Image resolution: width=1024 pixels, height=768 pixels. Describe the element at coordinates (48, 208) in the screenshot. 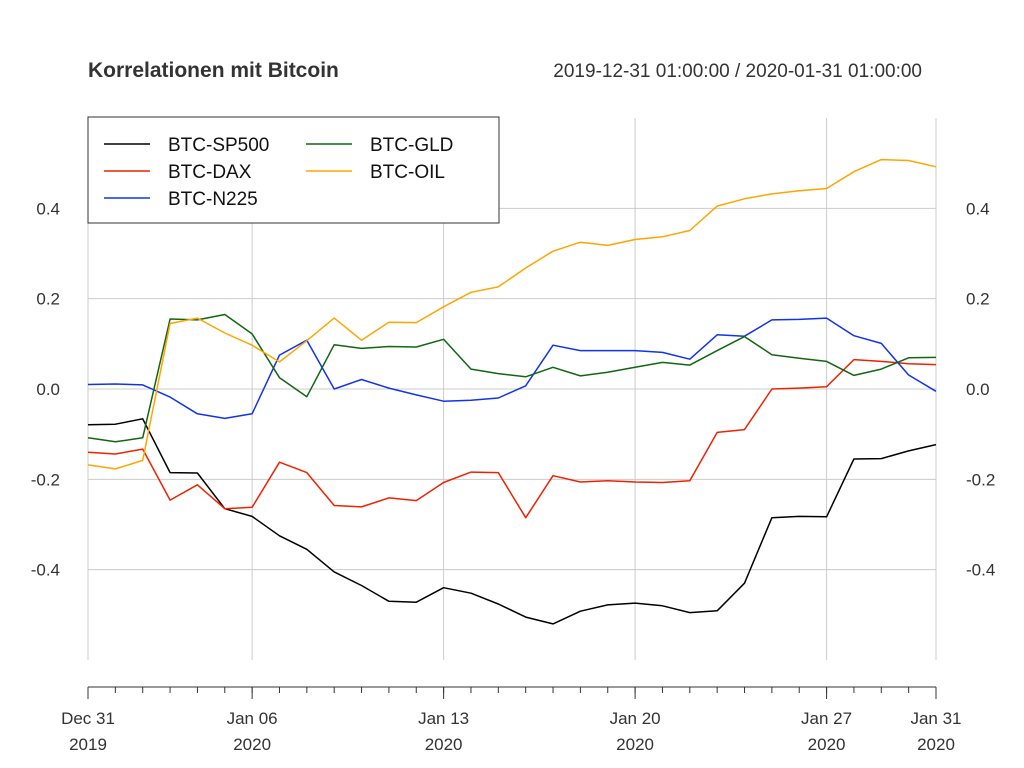

I see `y-tick-label-left: 0.4` at that location.